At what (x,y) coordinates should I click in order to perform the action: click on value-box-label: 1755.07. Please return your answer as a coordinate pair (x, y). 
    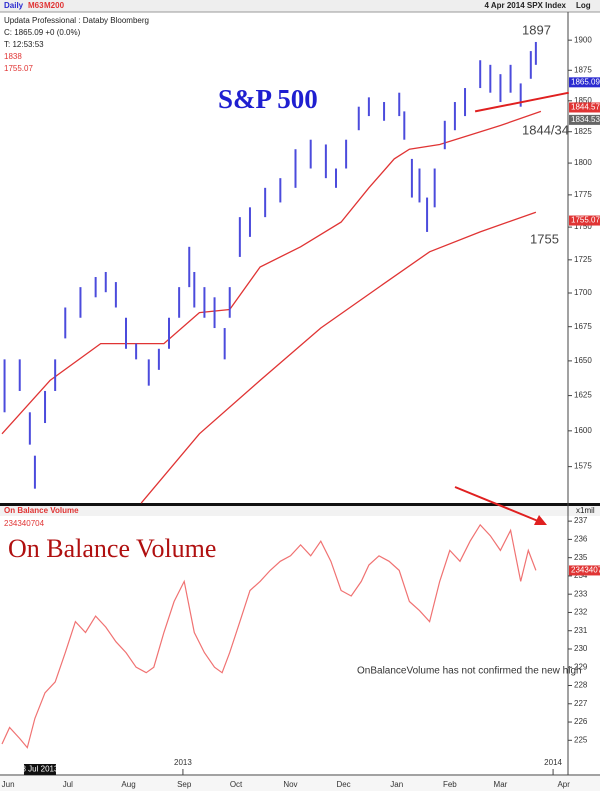
    Looking at the image, I should click on (585, 220).